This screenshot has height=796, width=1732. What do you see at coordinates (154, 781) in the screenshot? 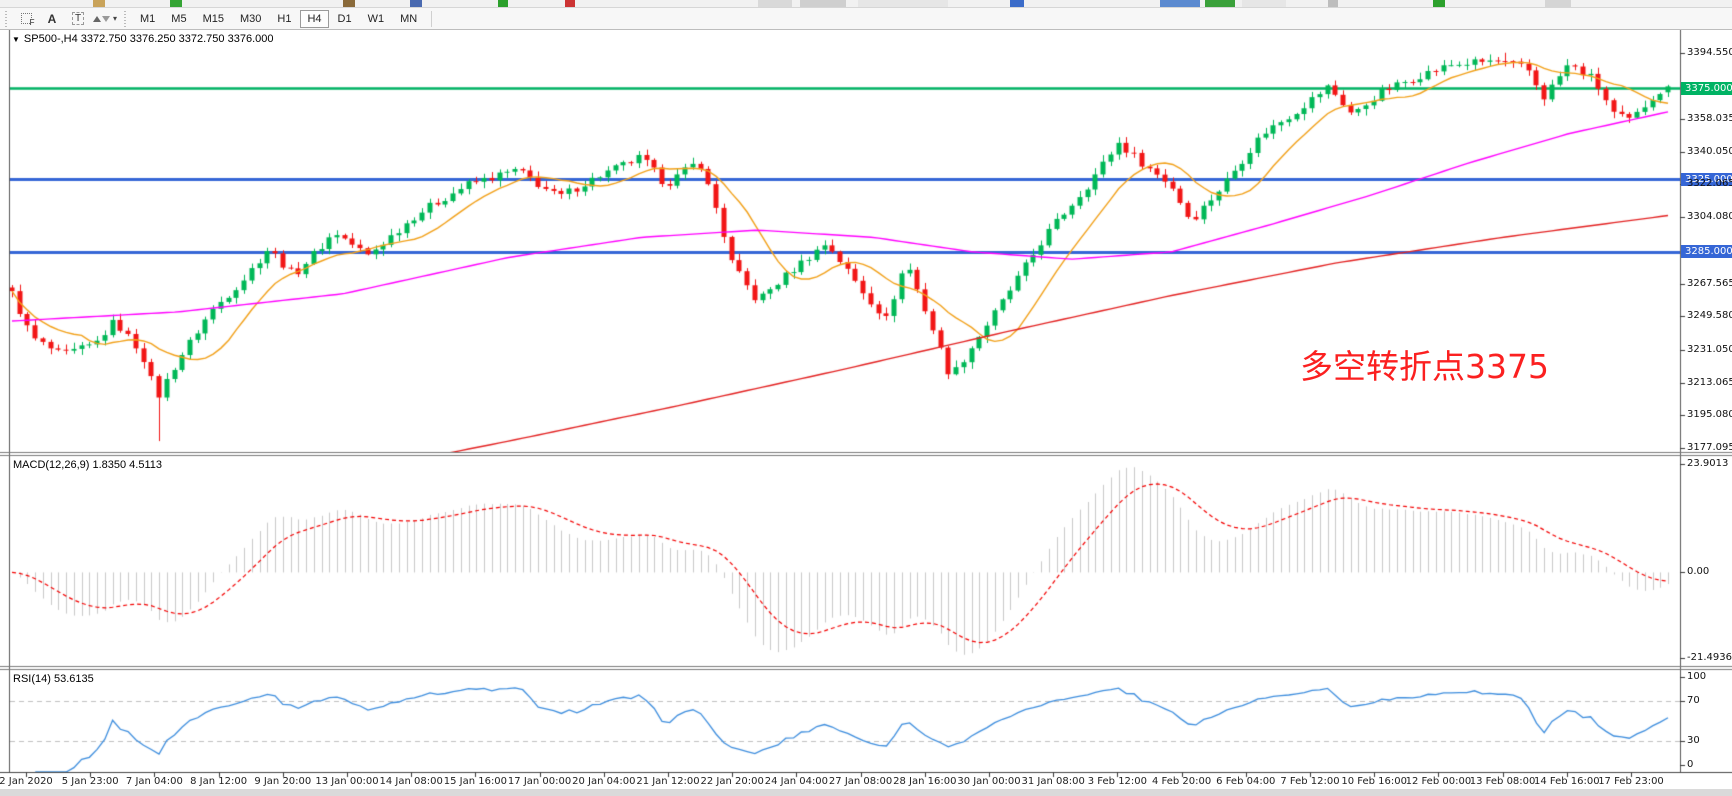
I see `time-axis-label: 7 Jan 04:00` at bounding box center [154, 781].